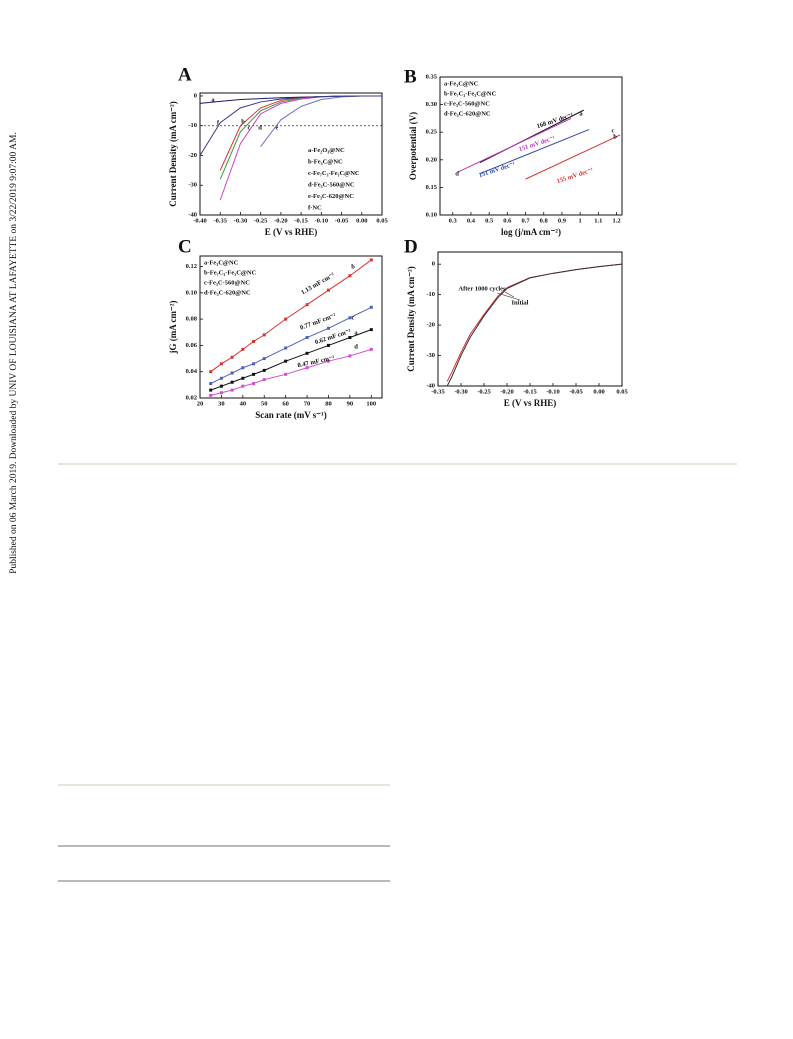 The height and width of the screenshot is (1039, 793). Describe the element at coordinates (580, 220) in the screenshot. I see `x-tick-label: 1` at that location.